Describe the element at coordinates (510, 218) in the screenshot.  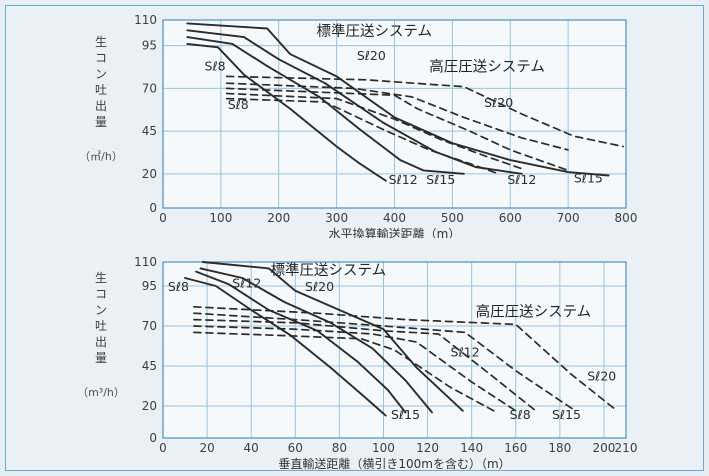
I see `x-tick-label: 600` at that location.